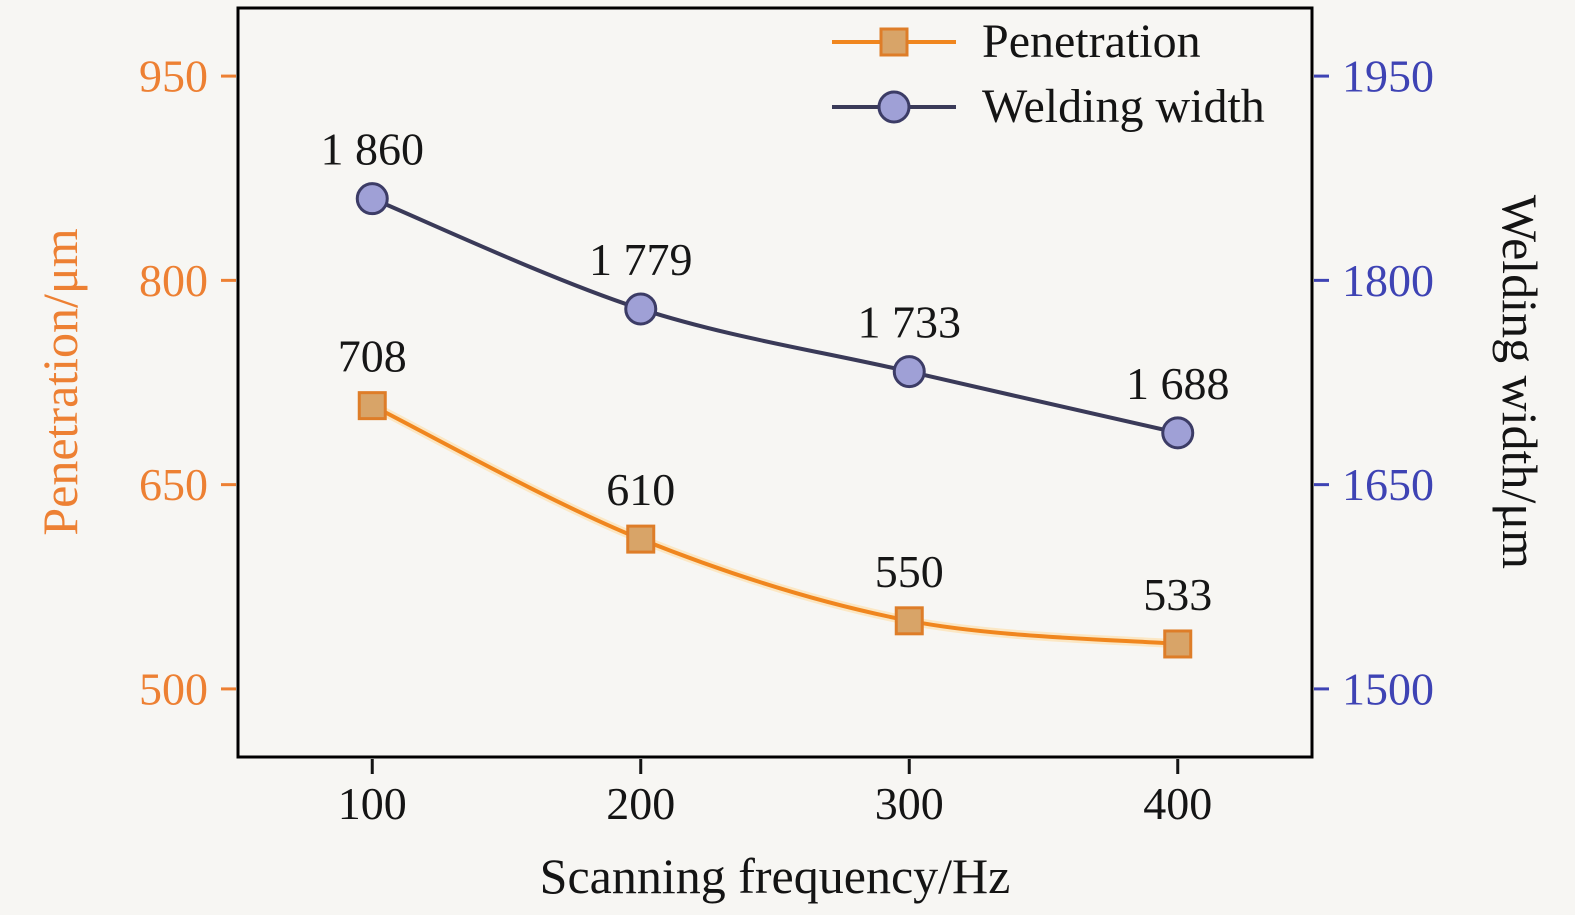 The height and width of the screenshot is (915, 1575). Describe the element at coordinates (60, 382) in the screenshot. I see `left-axis-title: Penetration/μm` at that location.